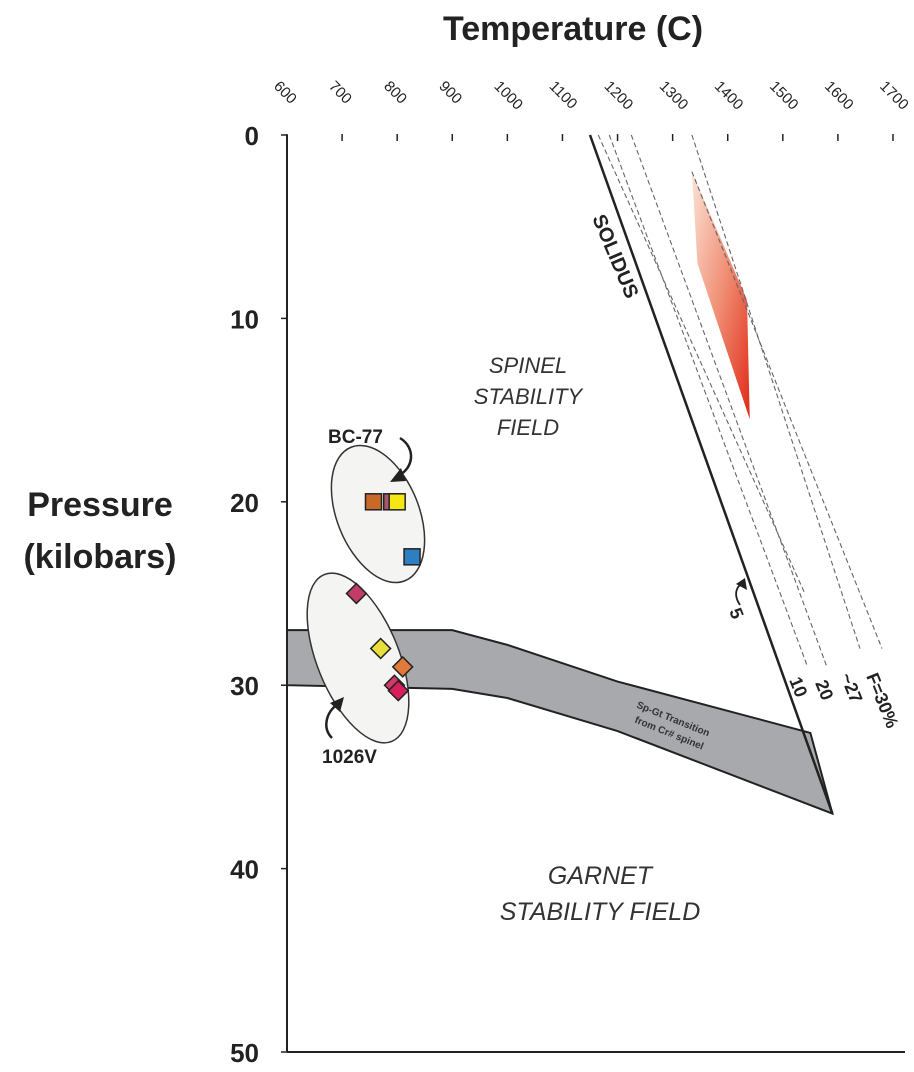  Describe the element at coordinates (244, 503) in the screenshot. I see `y-tick-label: 20` at that location.